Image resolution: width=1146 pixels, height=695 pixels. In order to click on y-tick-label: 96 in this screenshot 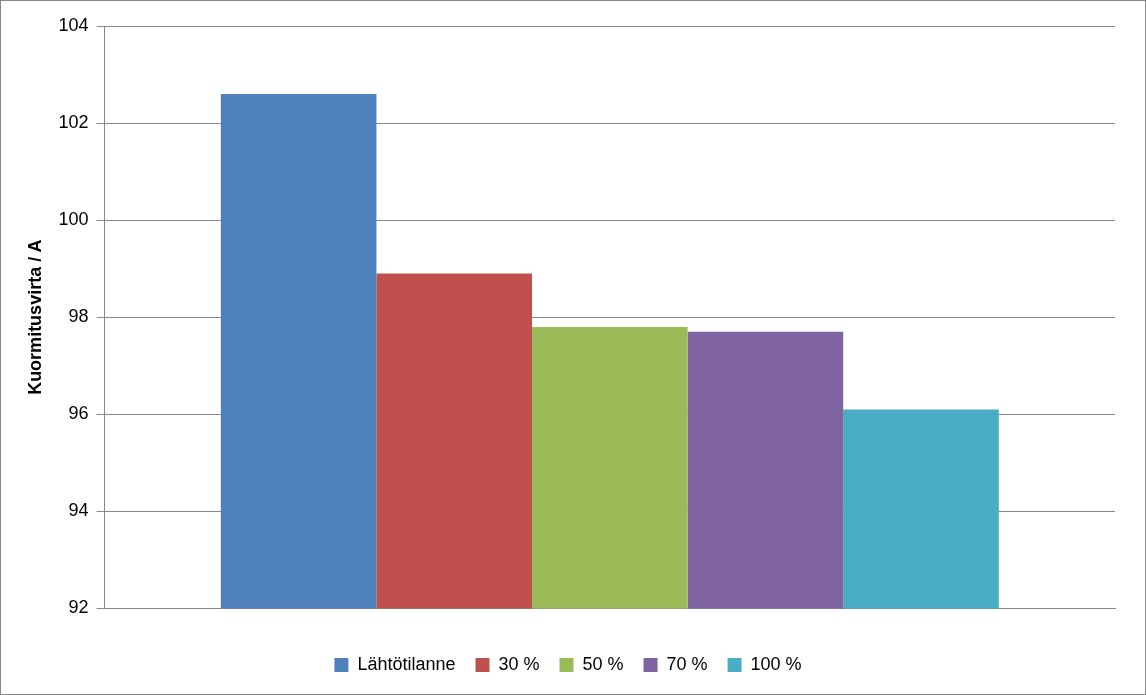, I will do `click(78, 413)`.